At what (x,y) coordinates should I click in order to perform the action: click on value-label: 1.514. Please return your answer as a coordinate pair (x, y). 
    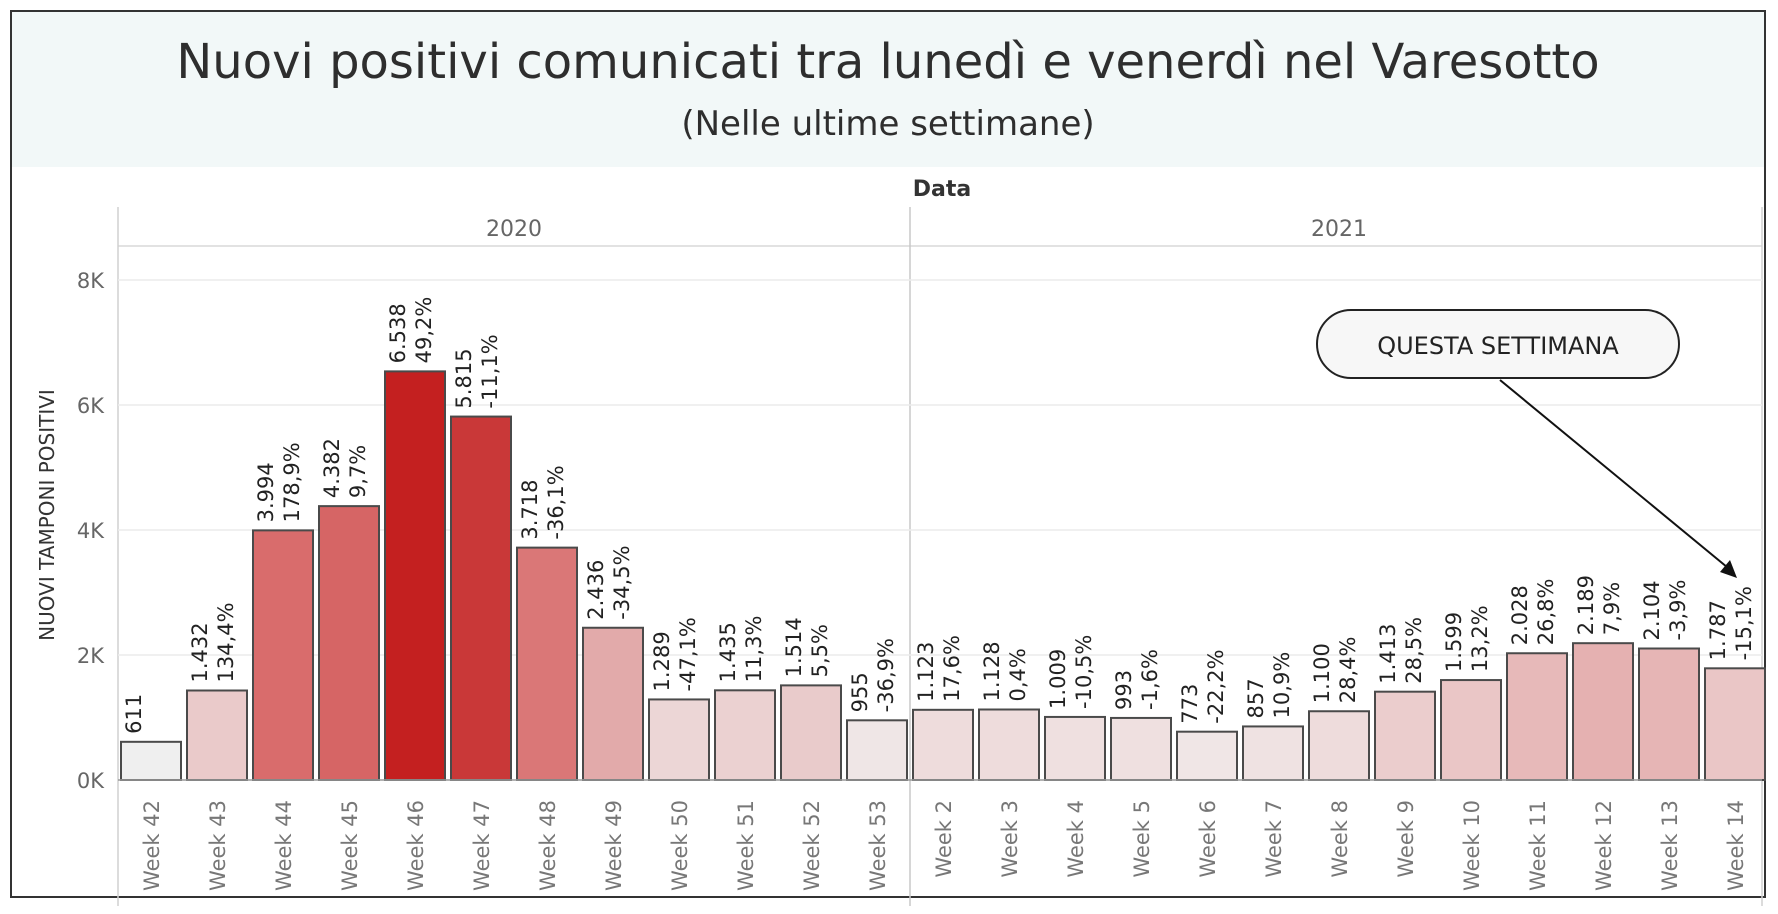
    Looking at the image, I should click on (794, 647).